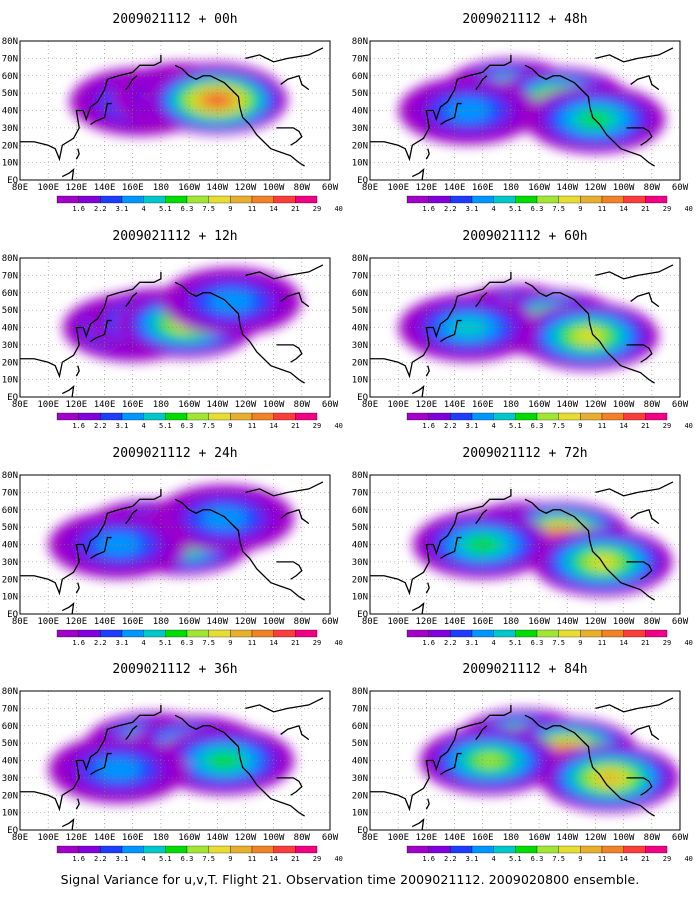  Describe the element at coordinates (558, 859) in the screenshot. I see `colorbar-label: 7.5` at that location.